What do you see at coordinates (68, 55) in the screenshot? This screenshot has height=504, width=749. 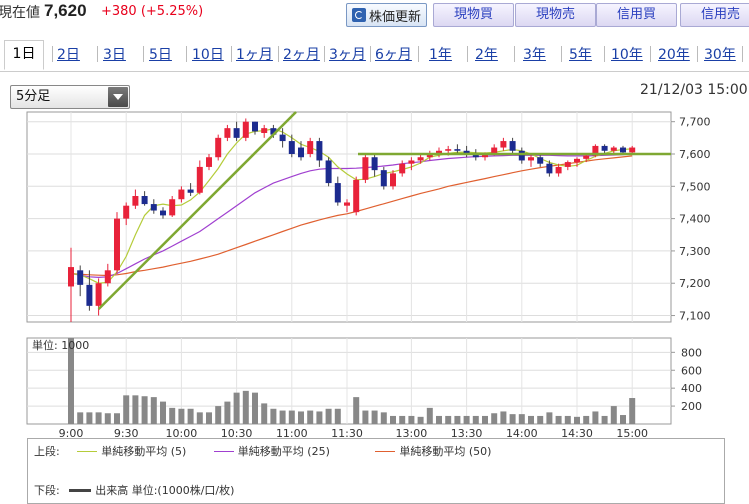 I see `tab-2d: 2日` at bounding box center [68, 55].